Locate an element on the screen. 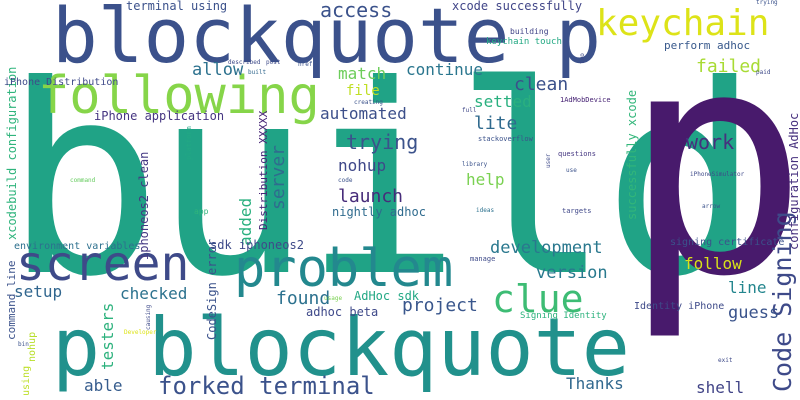  cloud-word: blockquote p is located at coordinates (327, 40).